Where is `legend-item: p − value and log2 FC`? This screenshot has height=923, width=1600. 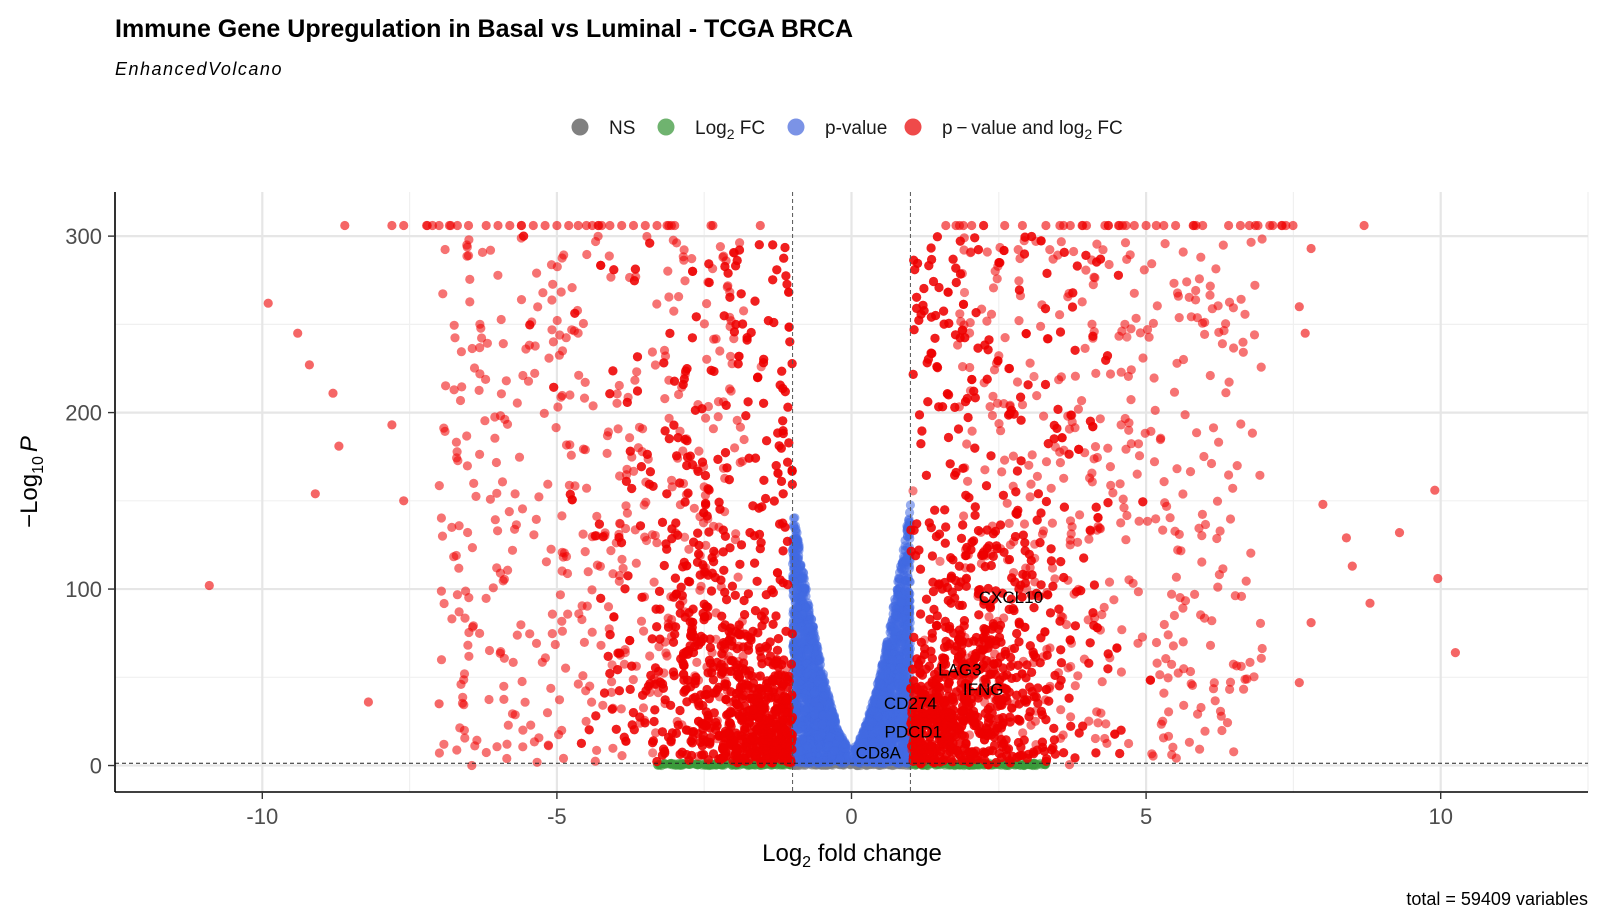 legend-item: p − value and log2 FC is located at coordinates (1013, 130).